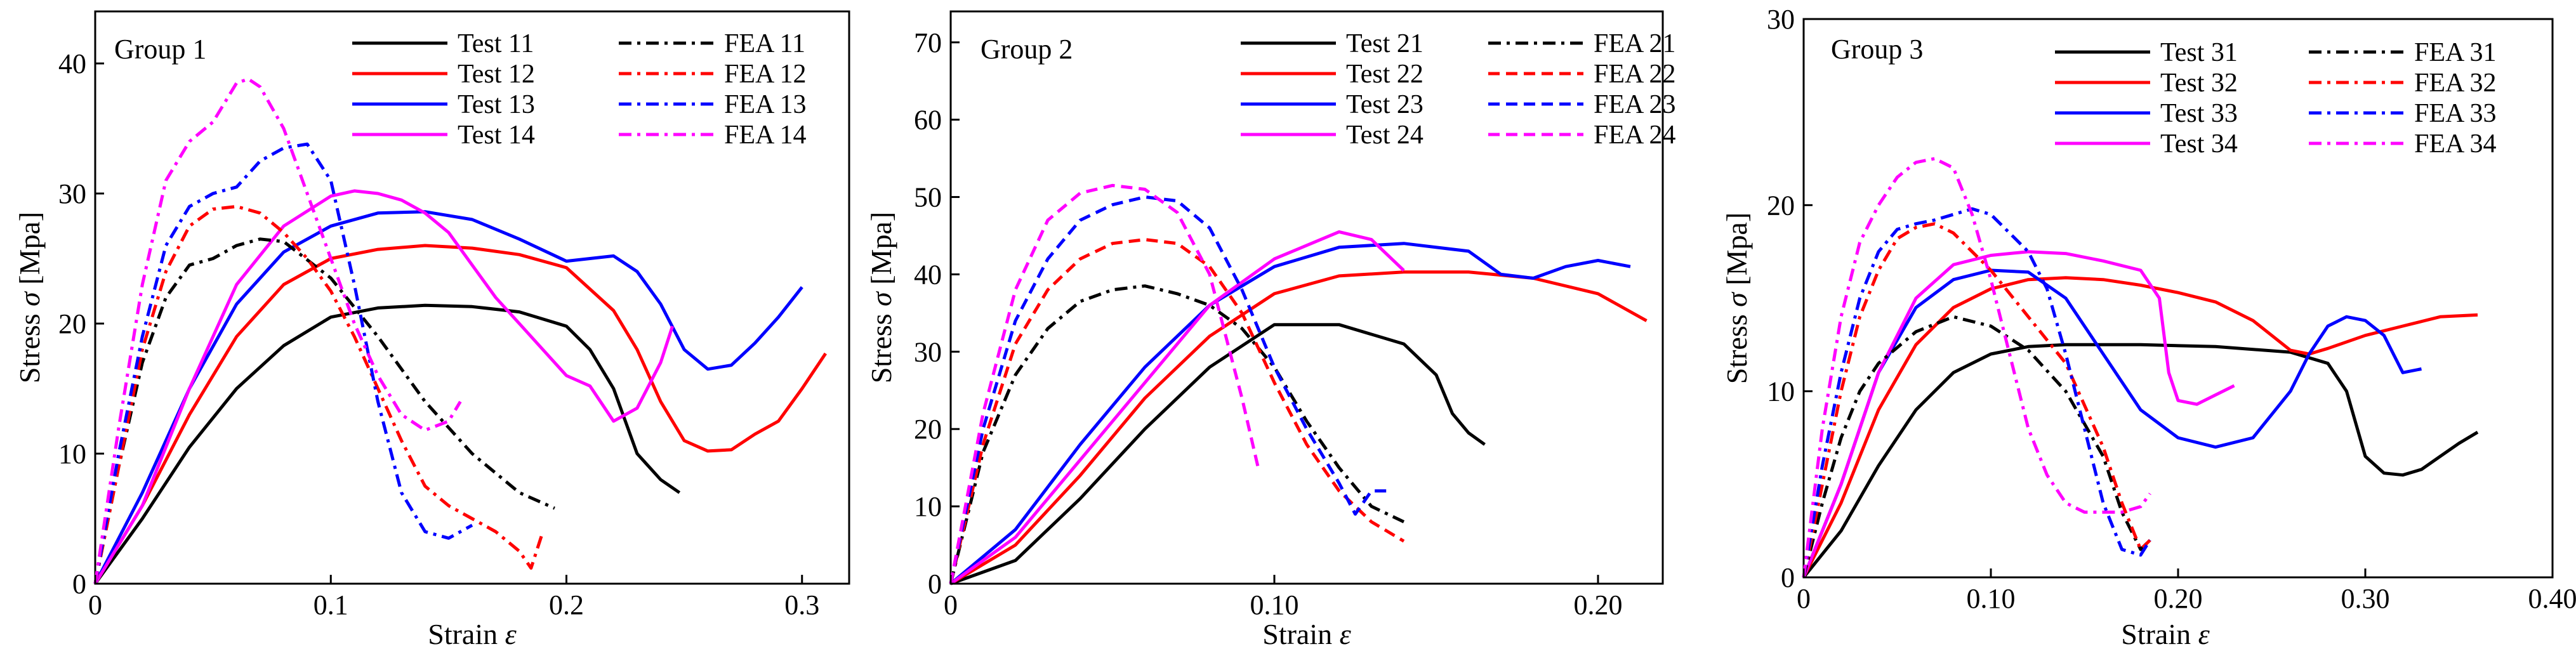 This screenshot has height=663, width=2576. What do you see at coordinates (2552, 598) in the screenshot?
I see `x-tick-label: 0.40` at bounding box center [2552, 598].